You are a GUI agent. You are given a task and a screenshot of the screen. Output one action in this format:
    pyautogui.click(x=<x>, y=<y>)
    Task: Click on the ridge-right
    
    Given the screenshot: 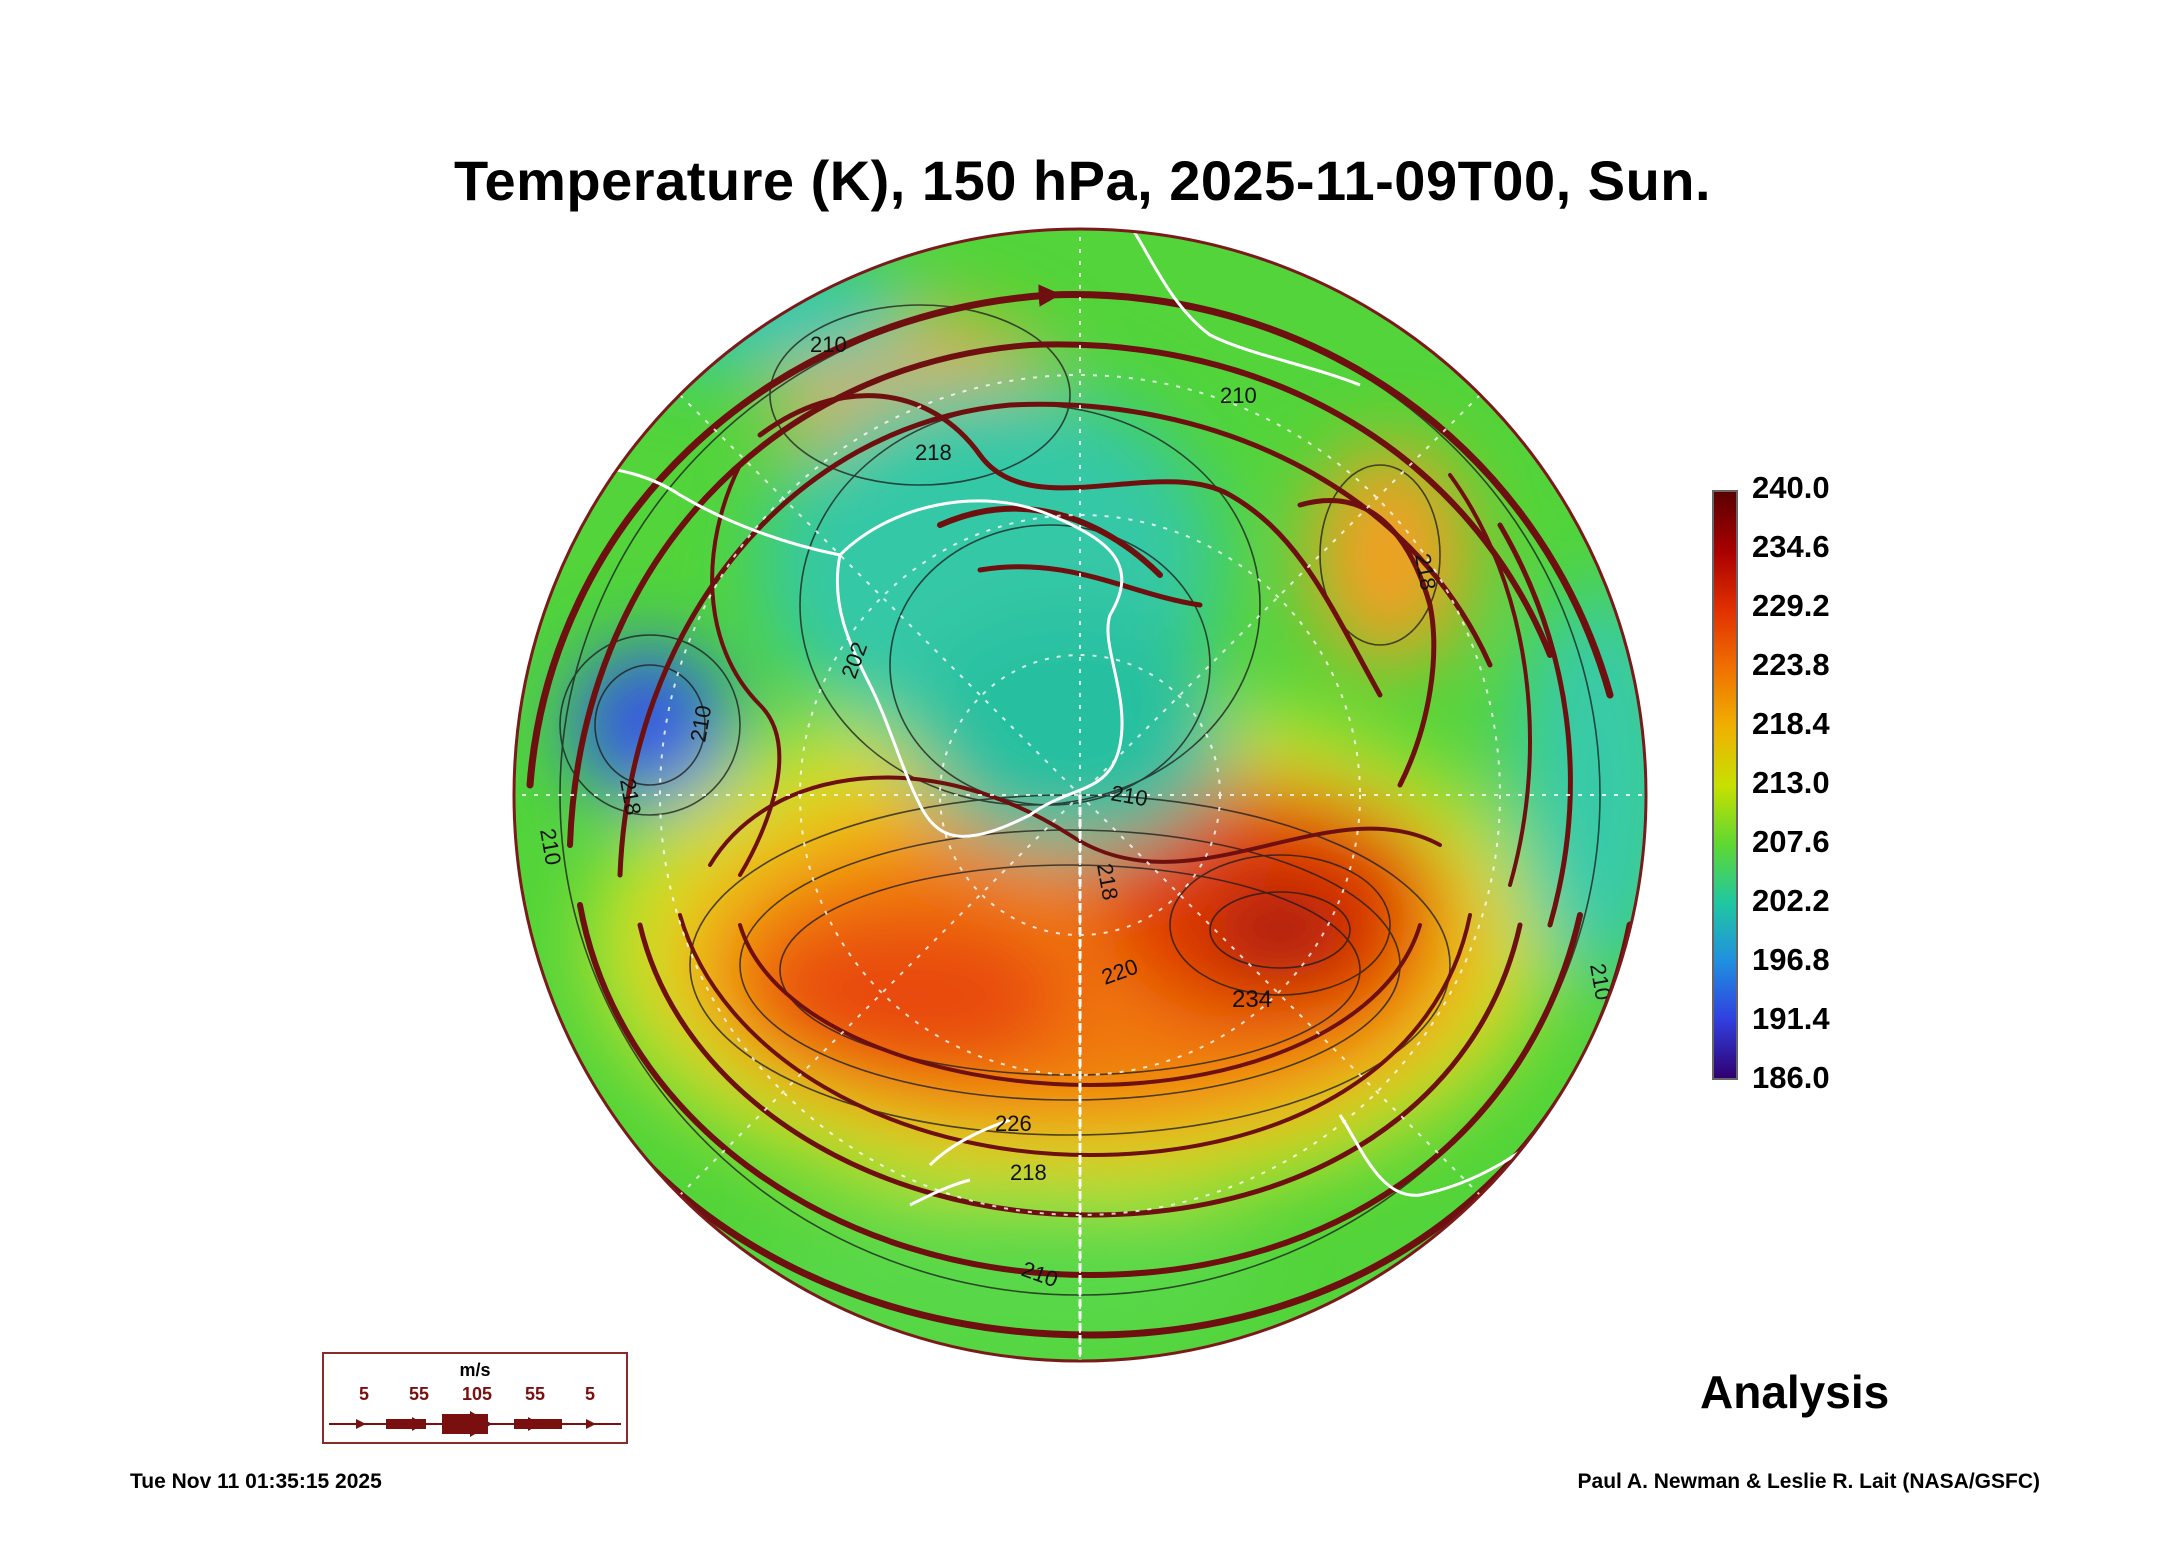 What is the action you would take?
    pyautogui.click(x=1390, y=555)
    